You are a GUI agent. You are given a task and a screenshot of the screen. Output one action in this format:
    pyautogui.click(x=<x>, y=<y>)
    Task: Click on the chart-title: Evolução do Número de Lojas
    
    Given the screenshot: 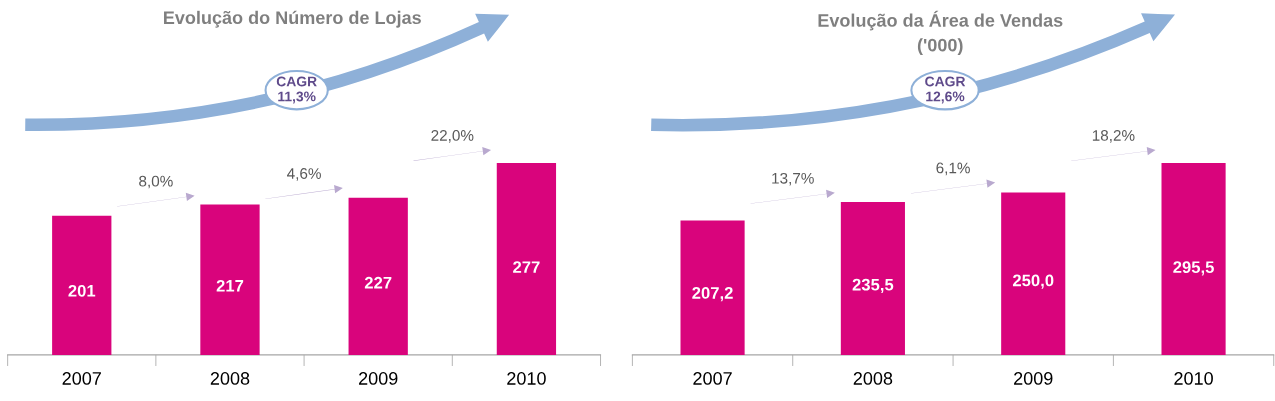 What is the action you would take?
    pyautogui.click(x=292, y=19)
    